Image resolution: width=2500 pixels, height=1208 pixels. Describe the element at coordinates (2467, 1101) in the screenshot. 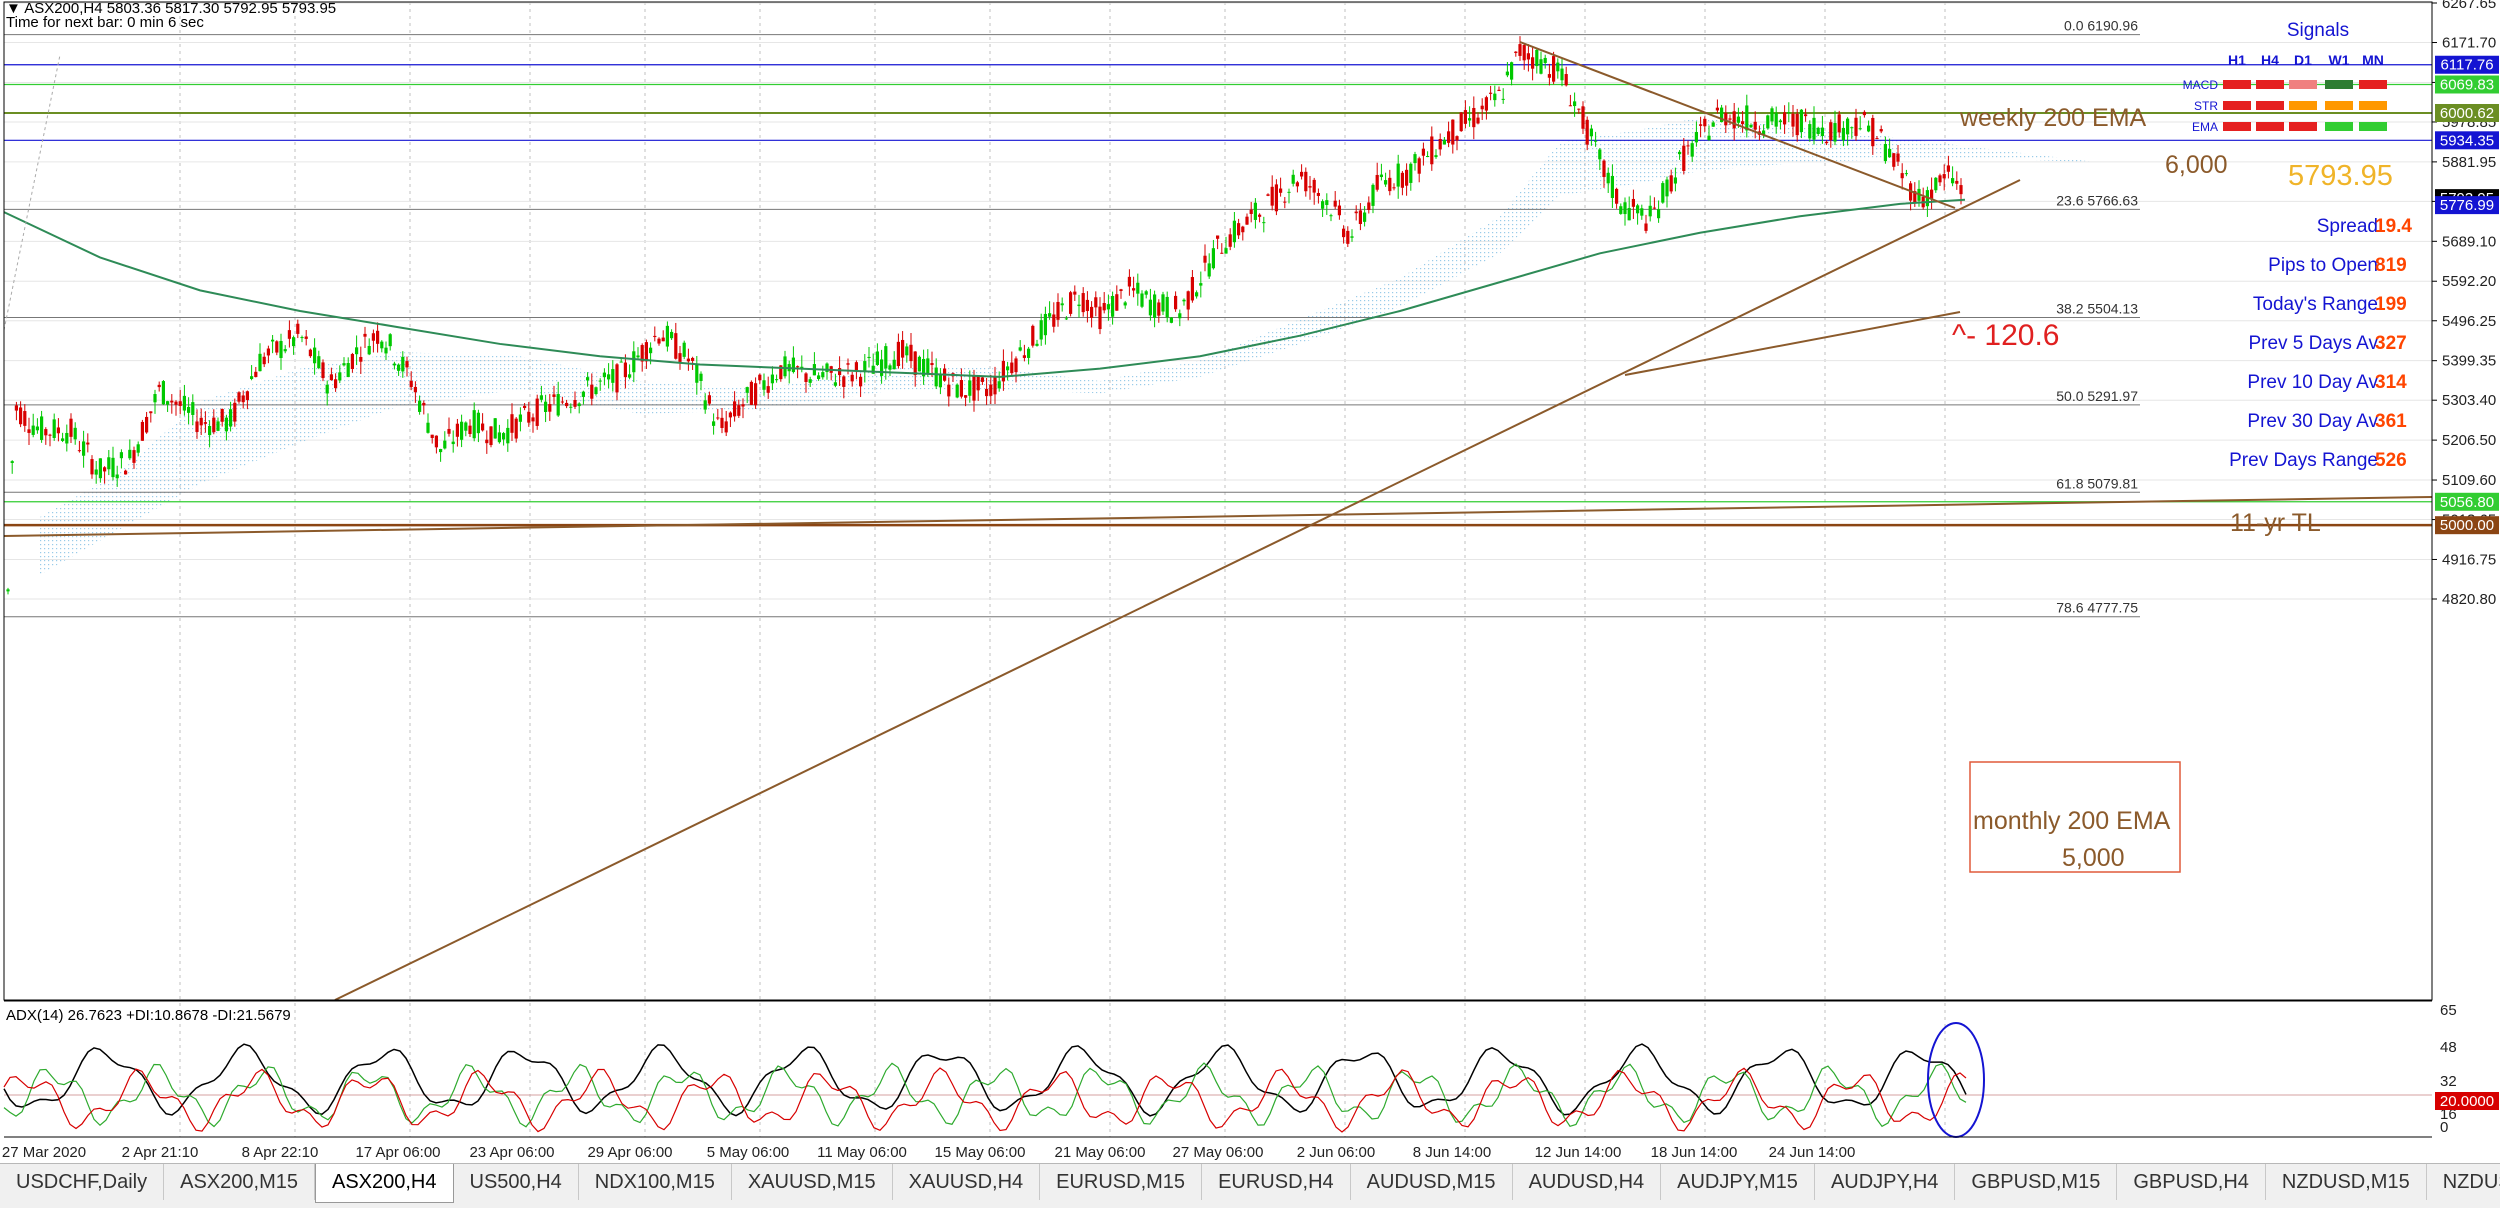

I see `adx-level-tag` at that location.